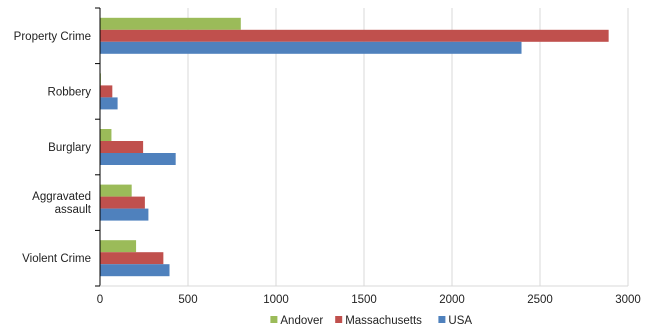 This screenshot has width=651, height=331. What do you see at coordinates (69, 148) in the screenshot?
I see `category-label: Burglary` at bounding box center [69, 148].